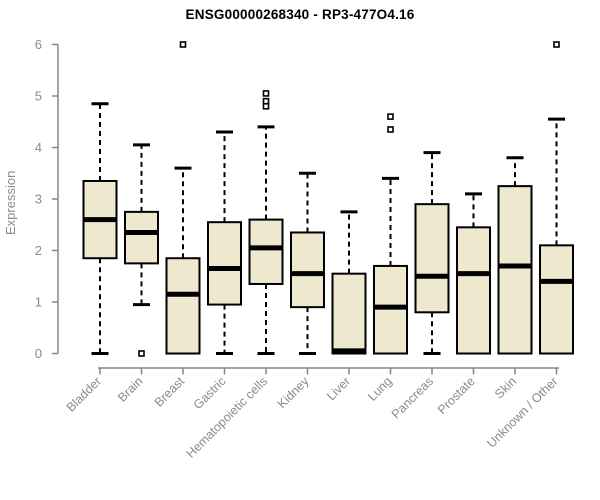 The image size is (600, 500). I want to click on x-tick-label-prostate: Prostate, so click(456, 395).